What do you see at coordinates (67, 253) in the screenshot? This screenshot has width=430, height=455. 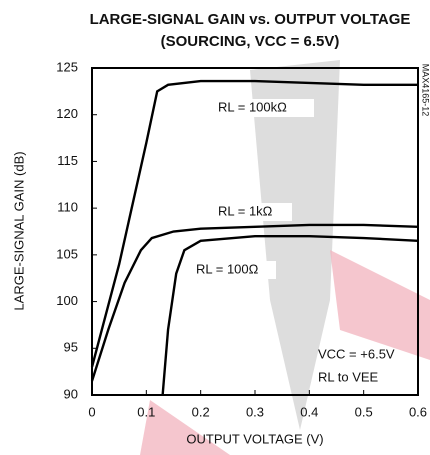 I see `y-tick-label: 105` at bounding box center [67, 253].